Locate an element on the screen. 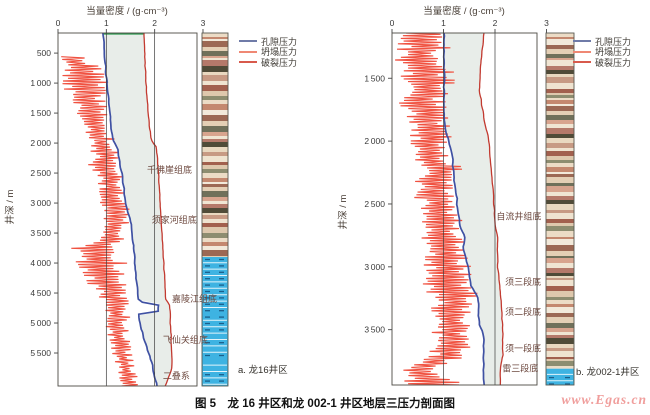 The height and width of the screenshot is (415, 650). formation-label: 嘉陵江组底 is located at coordinates (194, 298).